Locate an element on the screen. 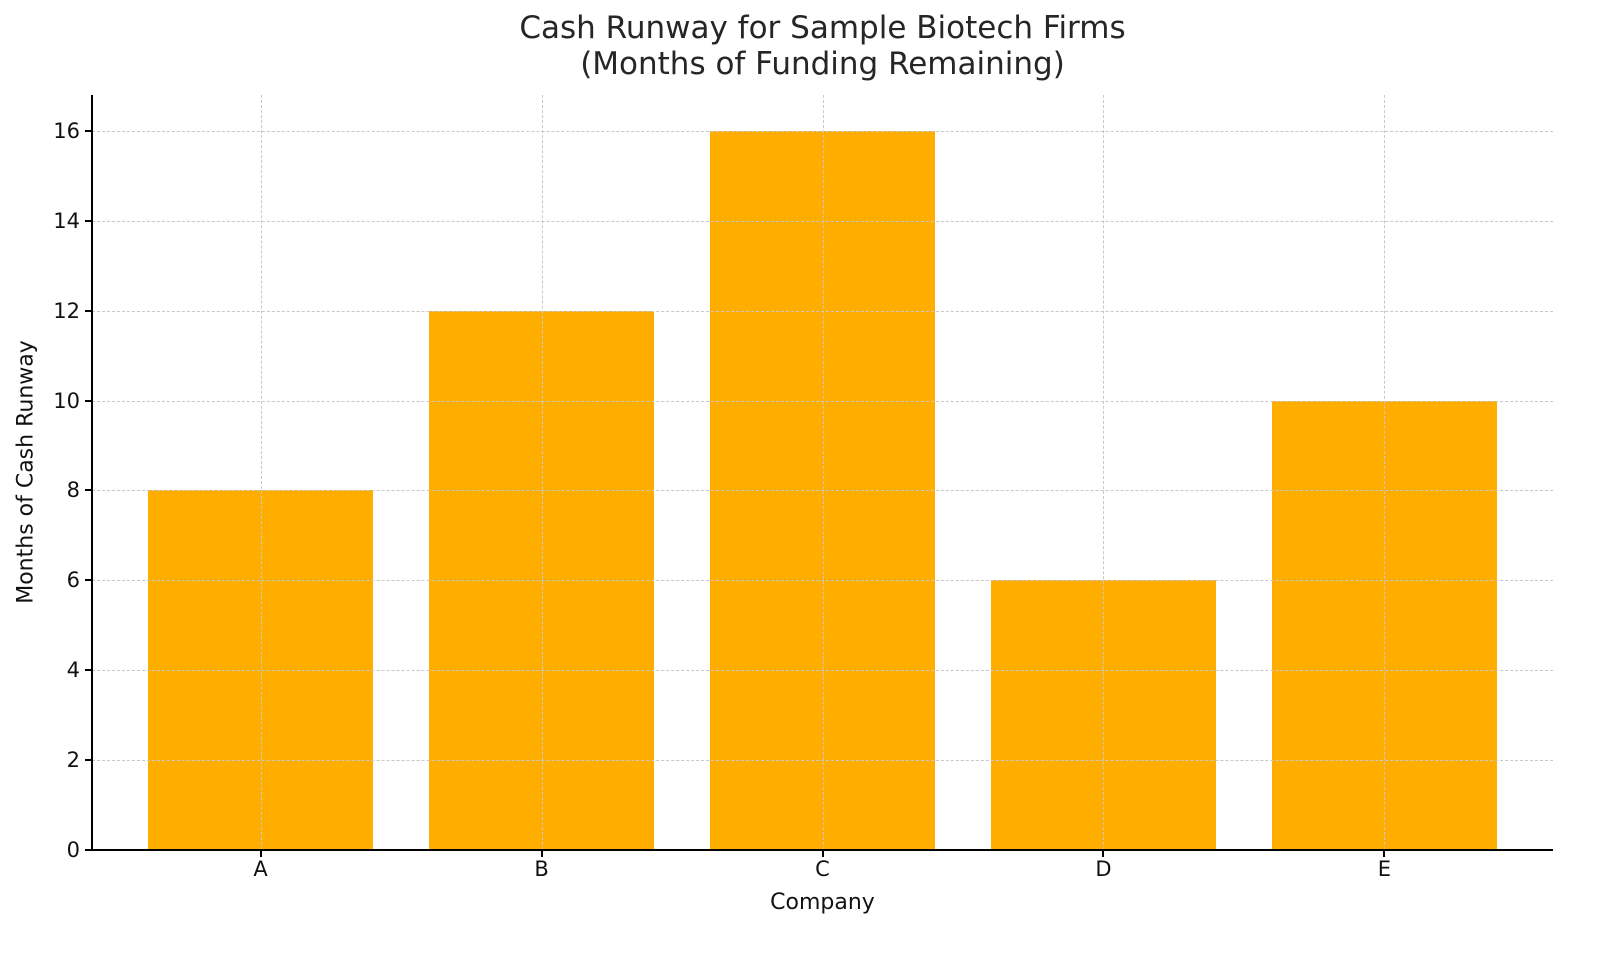  x-axis-label: Company is located at coordinates (822, 902).